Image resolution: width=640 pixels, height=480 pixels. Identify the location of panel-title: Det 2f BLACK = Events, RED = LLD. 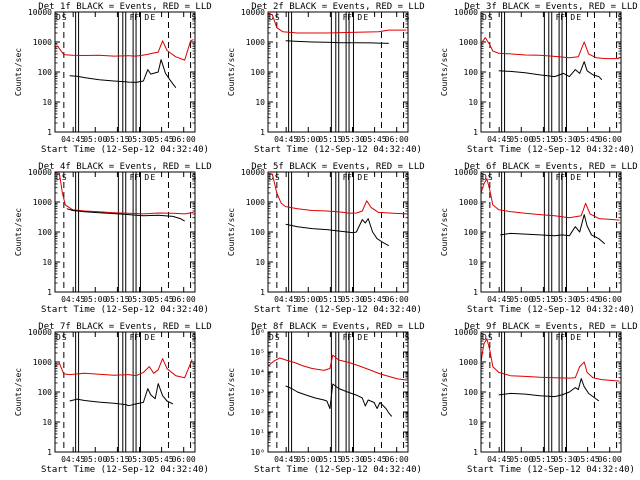
(337, 7).